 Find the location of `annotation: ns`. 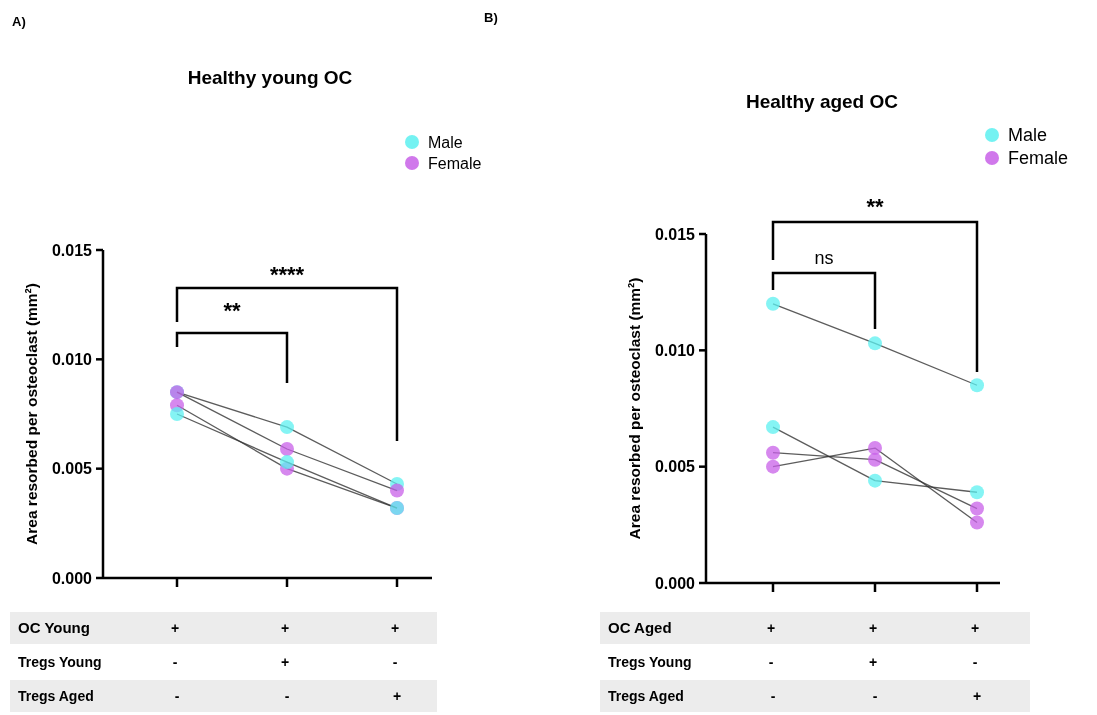

annotation: ns is located at coordinates (824, 258).